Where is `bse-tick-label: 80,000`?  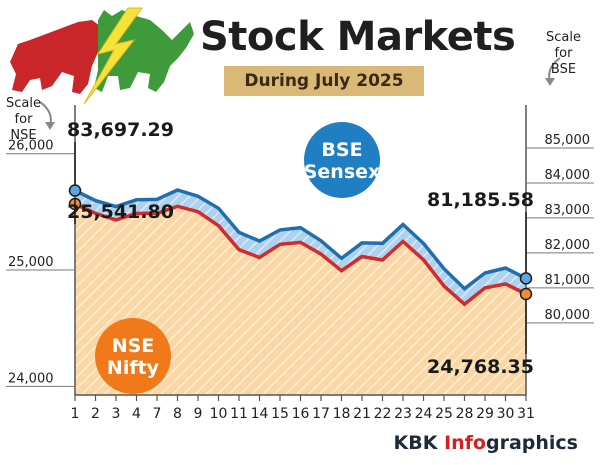 bse-tick-label: 80,000 is located at coordinates (568, 315).